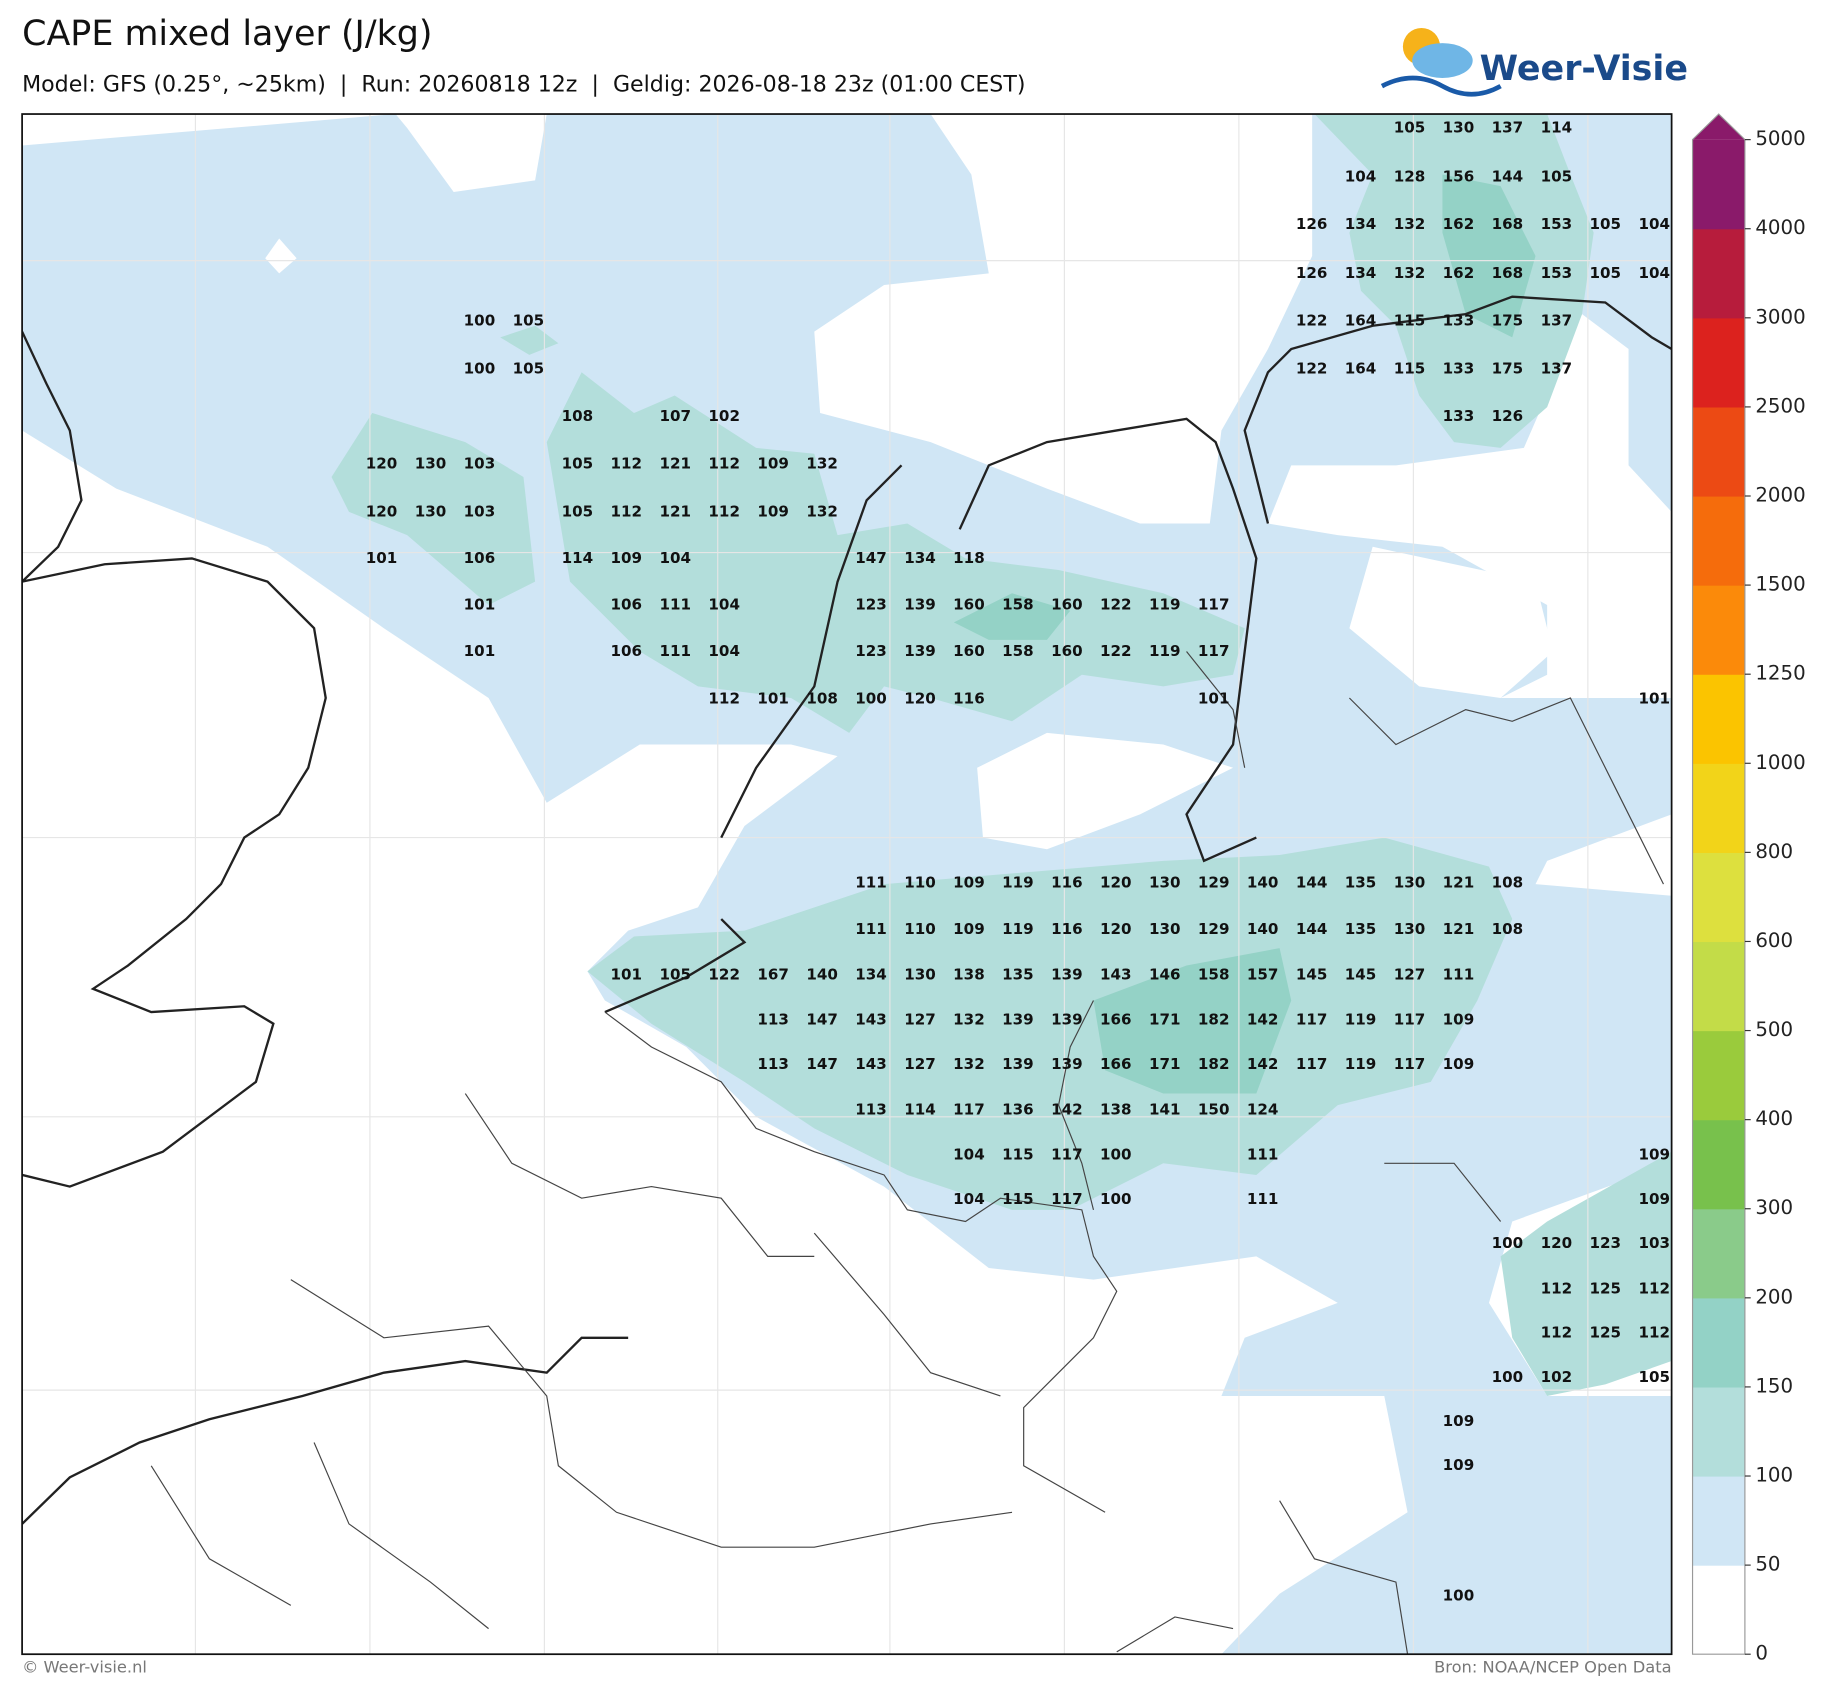 The image size is (1824, 1681). I want to click on cape-value-label: 171, so click(1165, 1020).